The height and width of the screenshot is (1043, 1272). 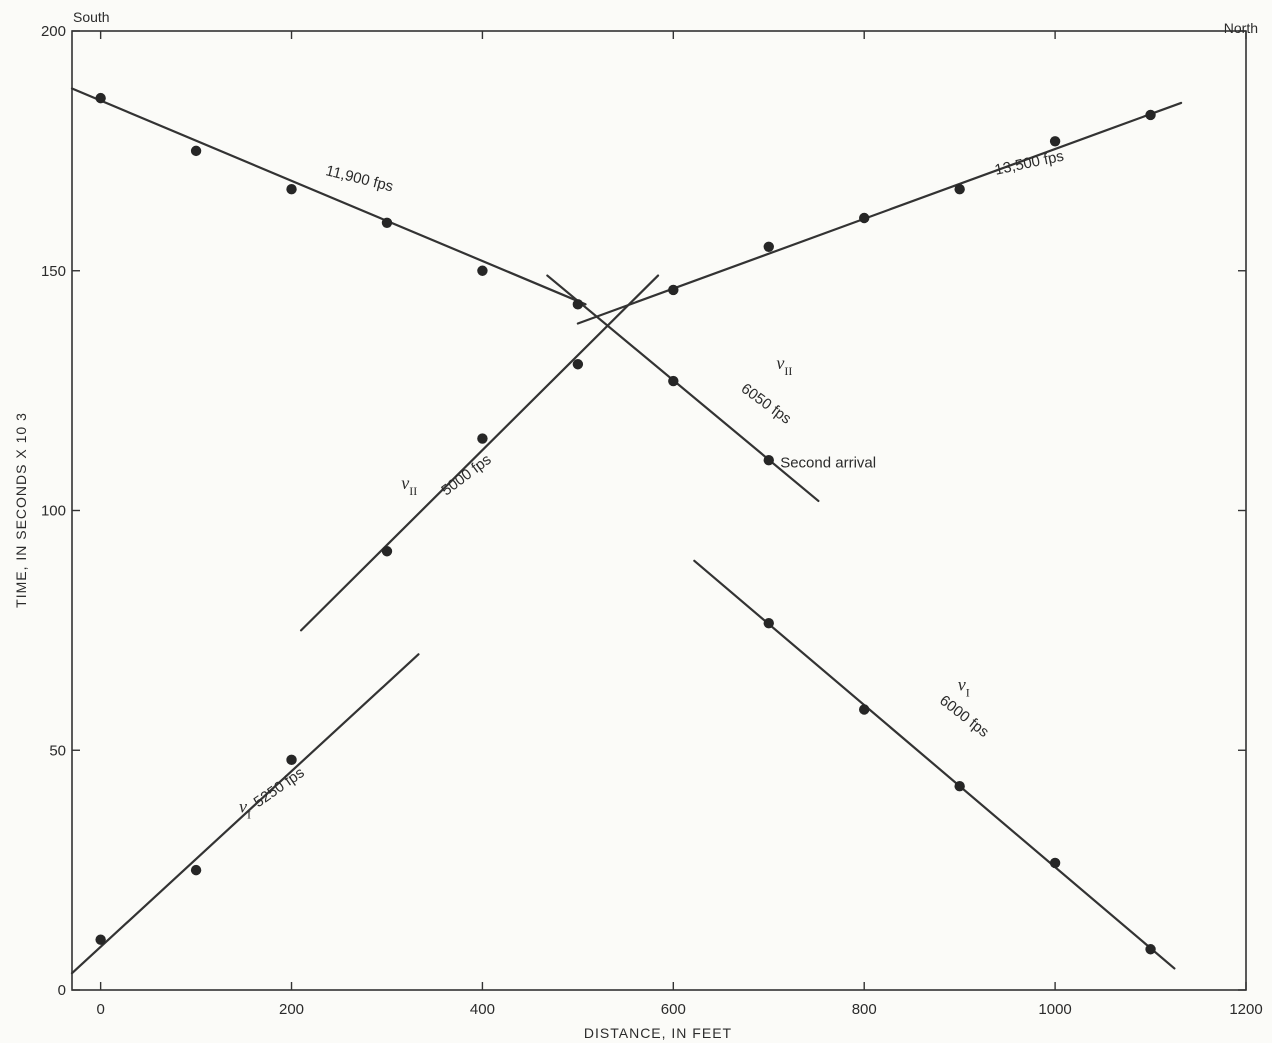 I want to click on x-tick-label: 800, so click(x=864, y=1009).